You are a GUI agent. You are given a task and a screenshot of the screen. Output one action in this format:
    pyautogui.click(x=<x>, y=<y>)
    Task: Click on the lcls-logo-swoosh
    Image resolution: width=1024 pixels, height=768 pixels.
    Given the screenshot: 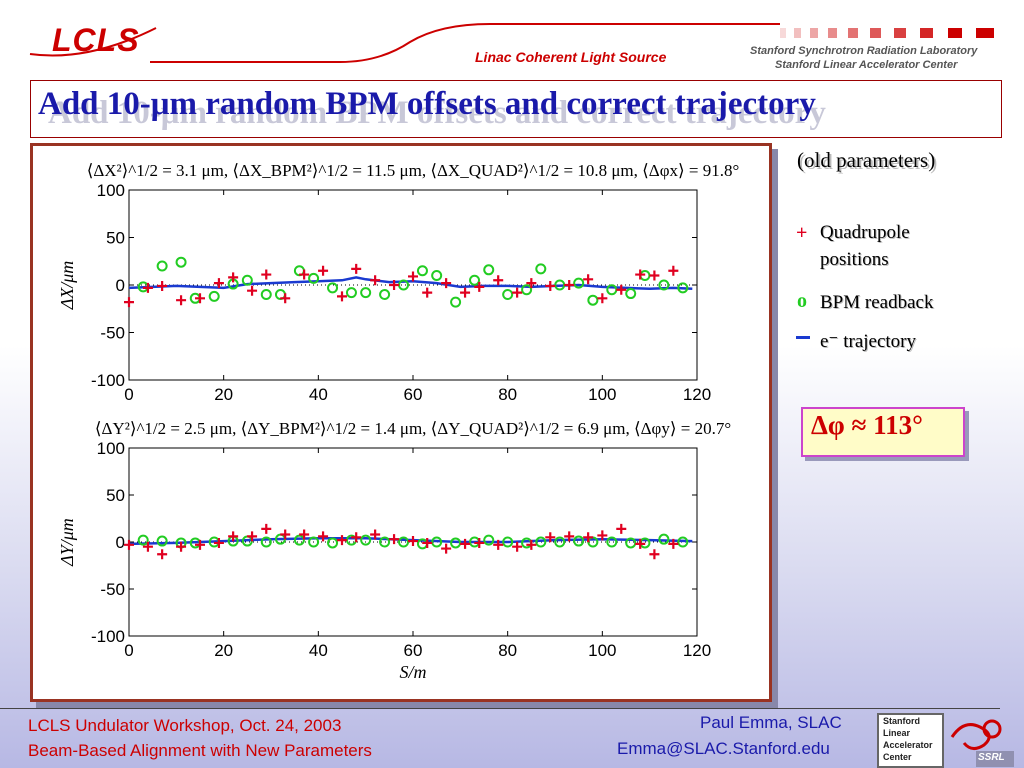 What is the action you would take?
    pyautogui.click(x=93, y=42)
    